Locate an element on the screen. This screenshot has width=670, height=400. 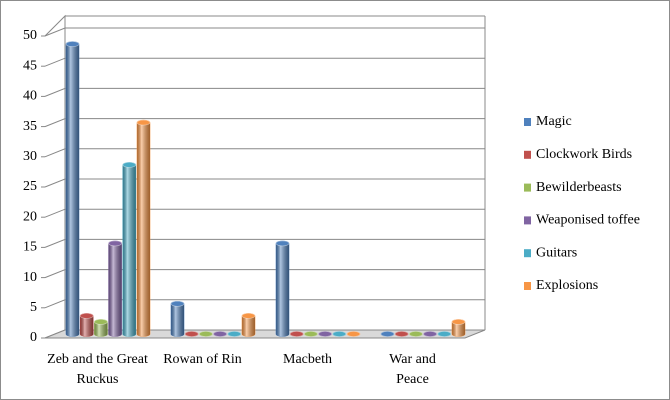
x-tick-label: Zeb and the Great Ruckus is located at coordinates (97, 369).